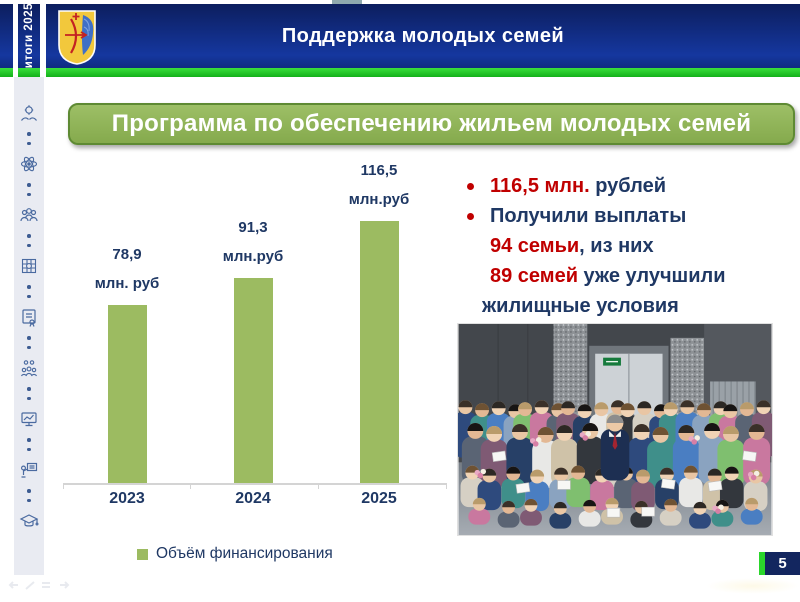 This screenshot has height=602, width=800. I want to click on green-strip-header, so click(423, 72).